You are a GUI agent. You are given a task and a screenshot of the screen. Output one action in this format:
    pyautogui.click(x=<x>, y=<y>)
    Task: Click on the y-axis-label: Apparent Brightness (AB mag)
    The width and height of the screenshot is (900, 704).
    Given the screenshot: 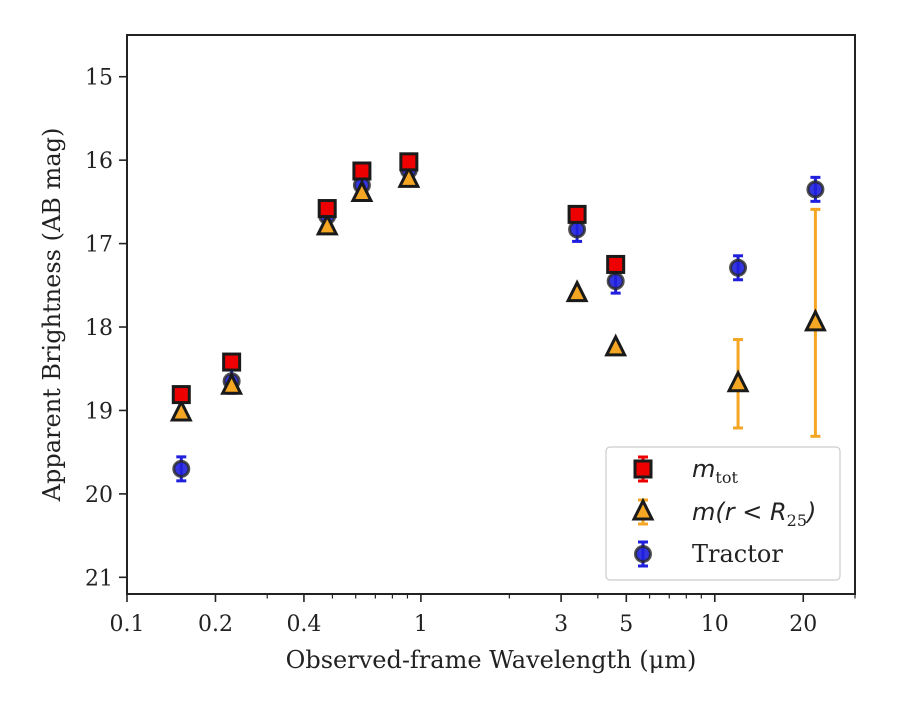 What is the action you would take?
    pyautogui.click(x=52, y=315)
    